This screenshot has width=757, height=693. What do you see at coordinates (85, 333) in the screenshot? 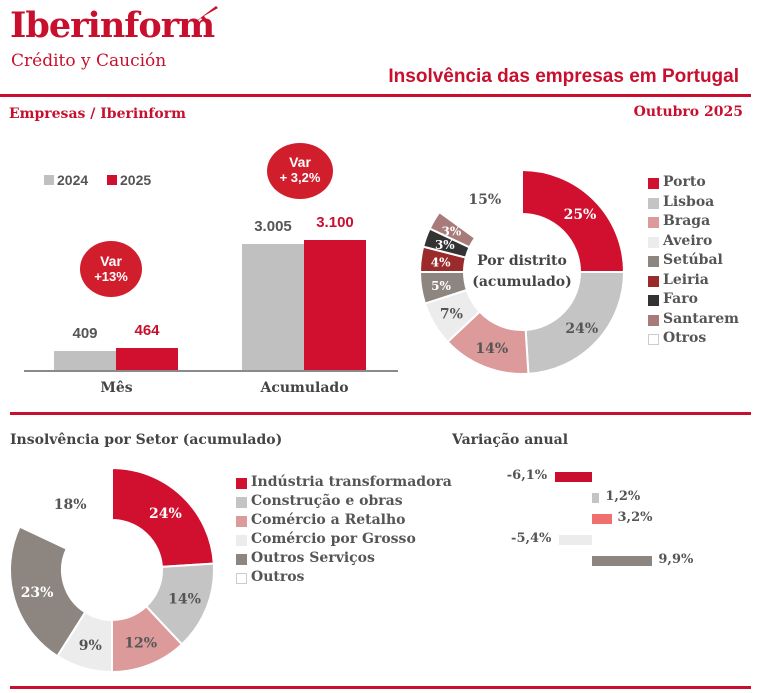
I see `bar-value-label-mes-2024: 409` at bounding box center [85, 333].